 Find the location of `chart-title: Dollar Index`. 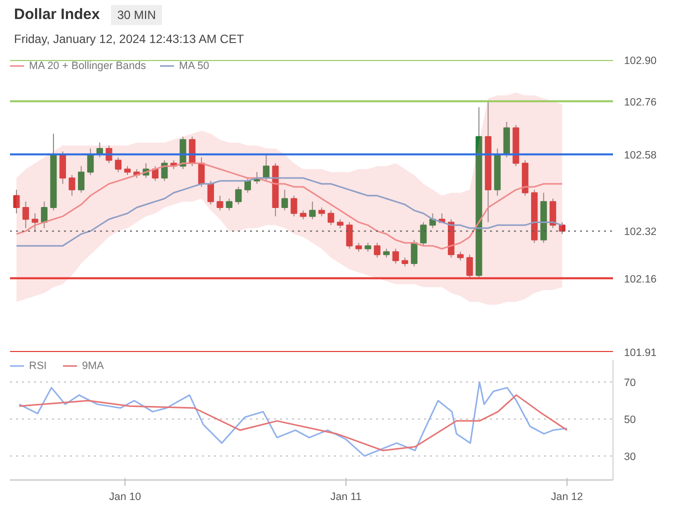

chart-title: Dollar Index is located at coordinates (57, 14).